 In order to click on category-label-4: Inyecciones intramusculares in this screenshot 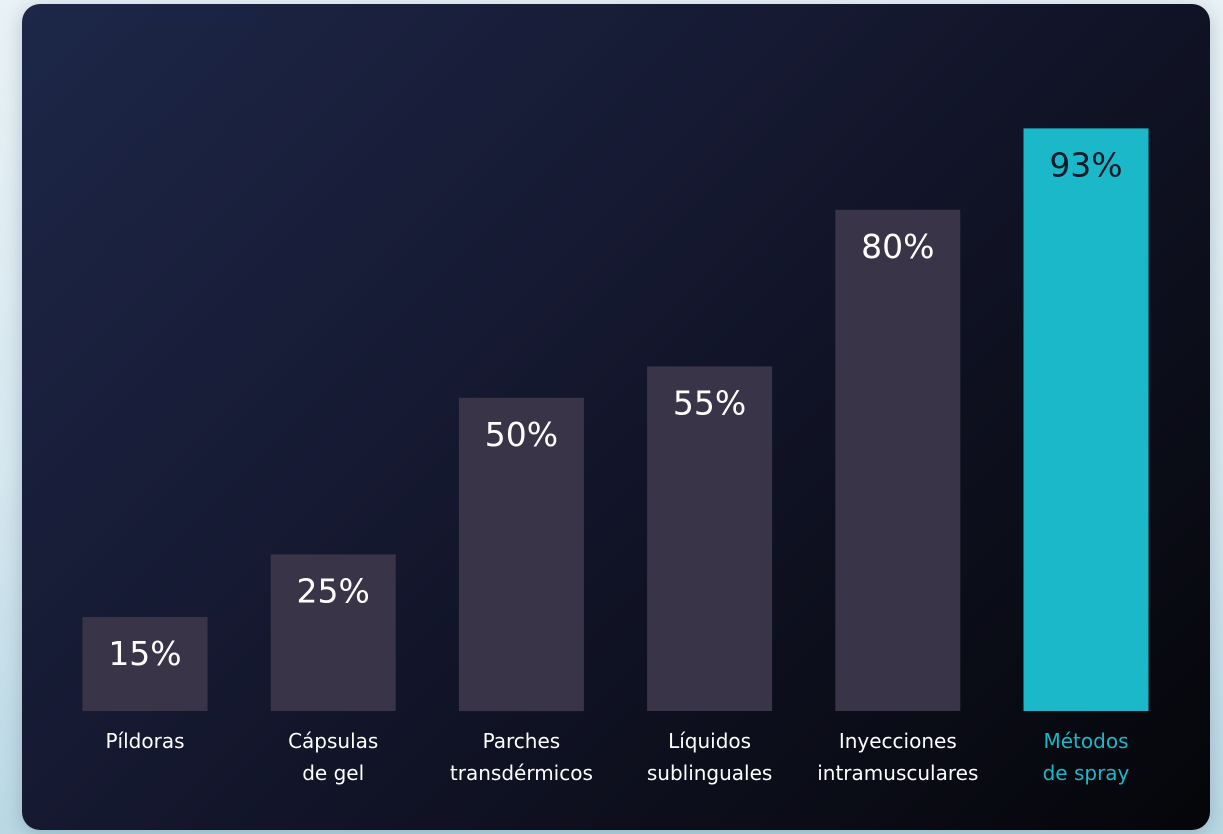, I will do `click(897, 757)`.